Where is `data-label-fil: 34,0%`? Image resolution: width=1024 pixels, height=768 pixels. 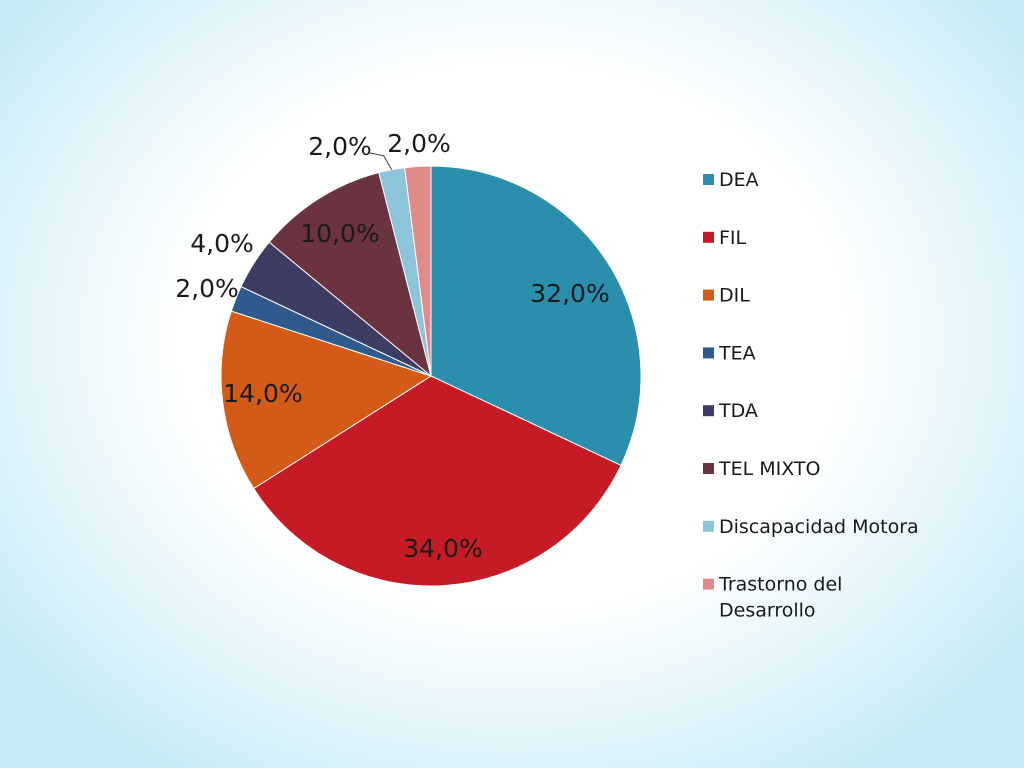 data-label-fil: 34,0% is located at coordinates (442, 548).